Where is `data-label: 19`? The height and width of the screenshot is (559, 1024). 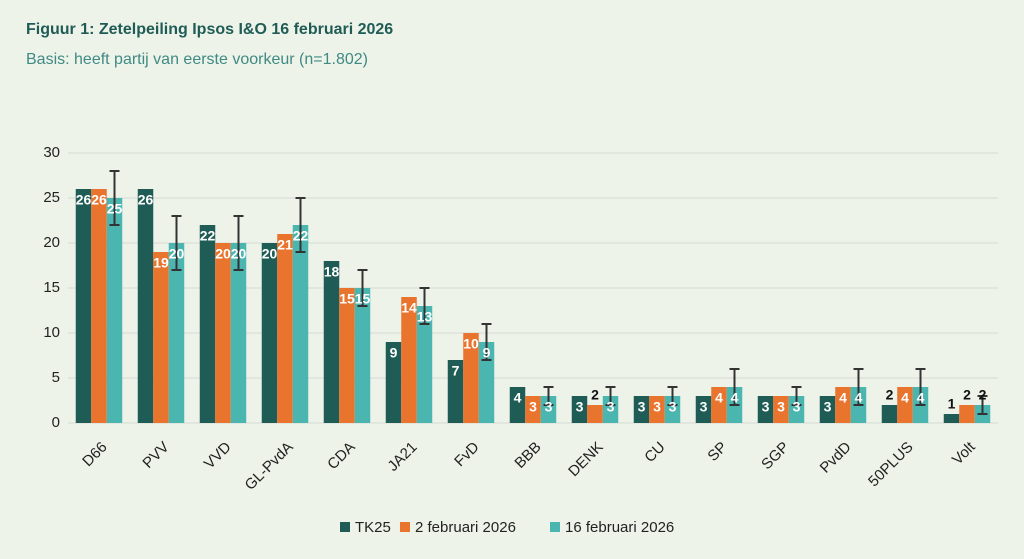 data-label: 19 is located at coordinates (161, 263).